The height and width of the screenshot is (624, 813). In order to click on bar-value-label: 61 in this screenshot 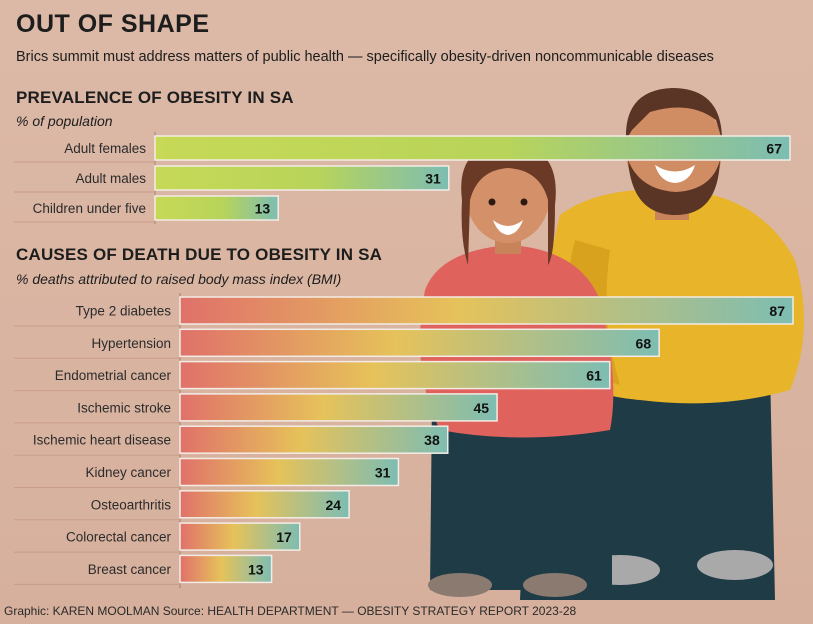, I will do `click(594, 376)`.